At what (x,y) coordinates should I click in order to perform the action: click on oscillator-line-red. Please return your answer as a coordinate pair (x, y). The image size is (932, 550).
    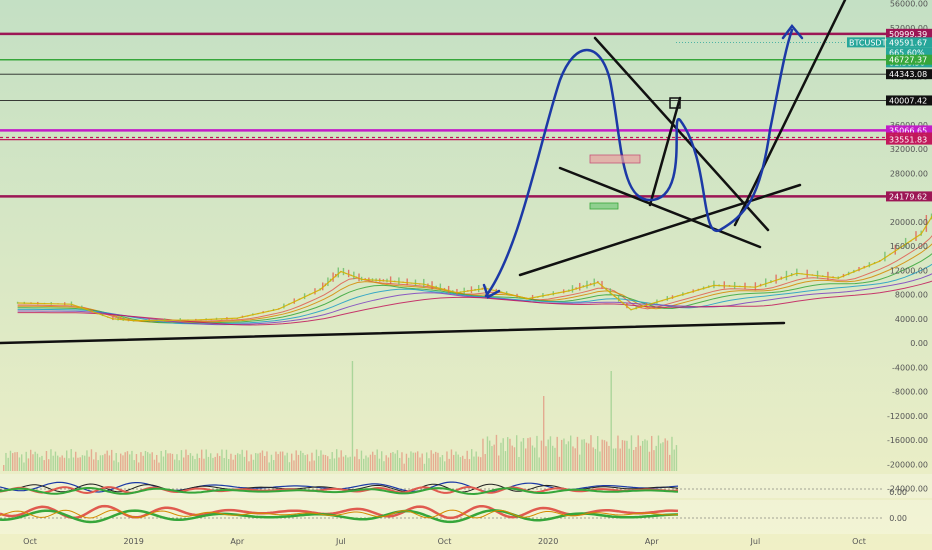
    Looking at the image, I should click on (339, 512).